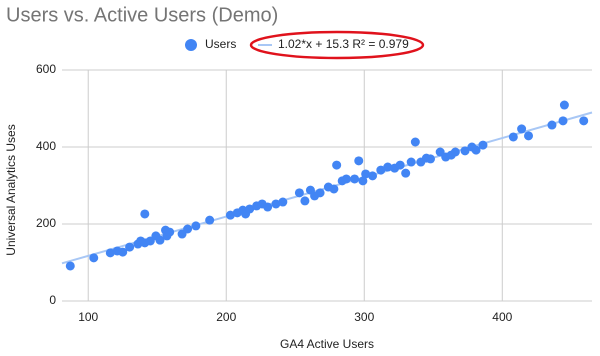  What do you see at coordinates (226, 317) in the screenshot?
I see `x-tick-label: 200` at bounding box center [226, 317].